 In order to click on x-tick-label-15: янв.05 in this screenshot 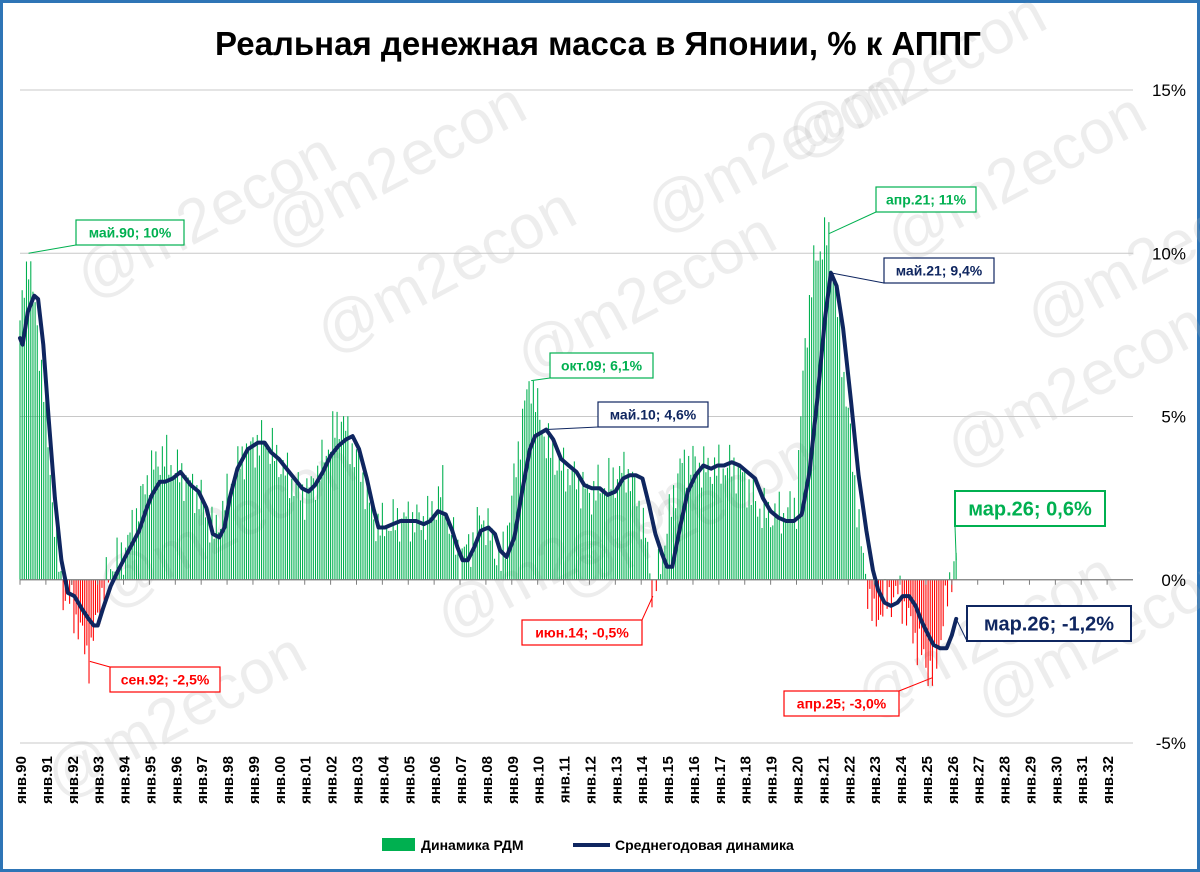, I will do `click(409, 780)`.